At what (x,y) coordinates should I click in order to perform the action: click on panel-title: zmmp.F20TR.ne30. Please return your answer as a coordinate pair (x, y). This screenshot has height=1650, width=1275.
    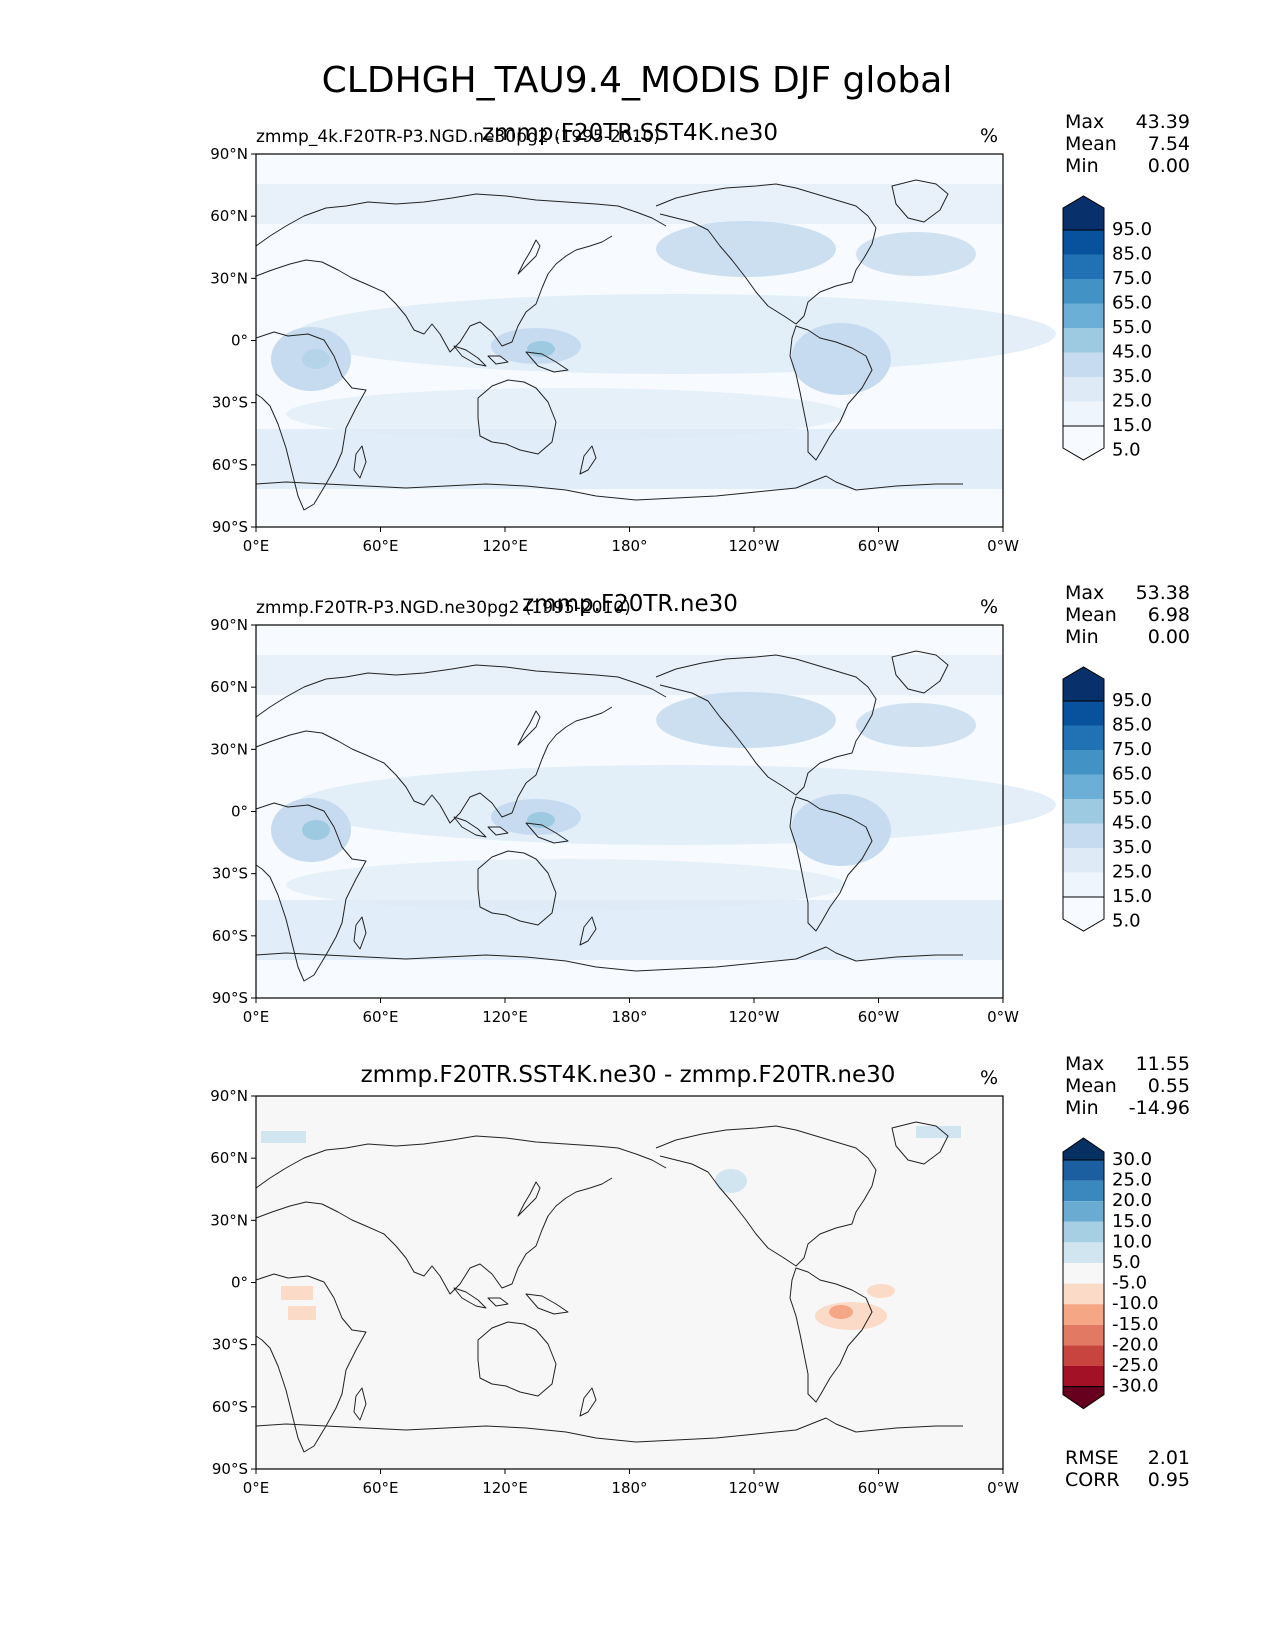
    Looking at the image, I should click on (630, 604).